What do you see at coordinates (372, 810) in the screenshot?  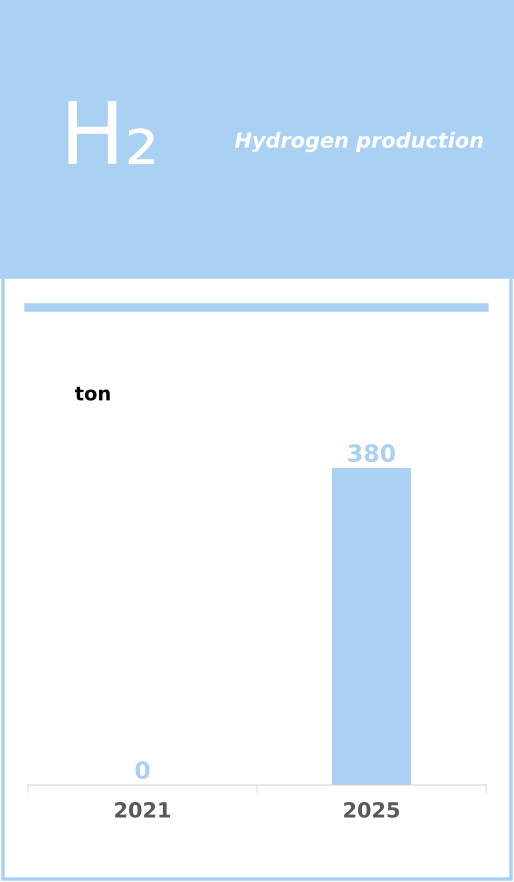 I see `x-tick-label: 2025` at bounding box center [372, 810].